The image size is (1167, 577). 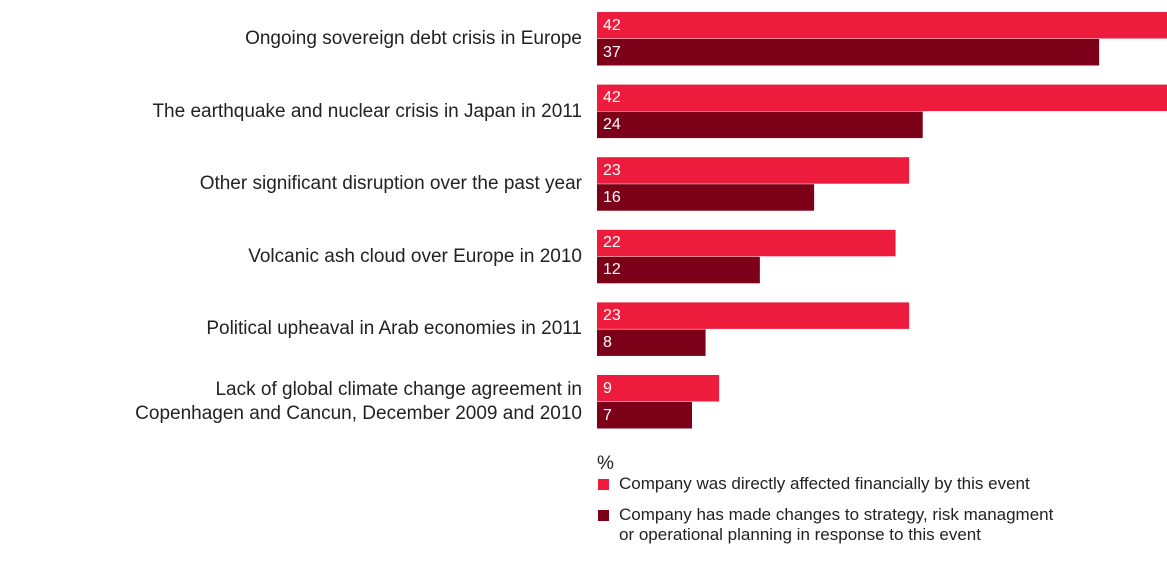 What do you see at coordinates (607, 342) in the screenshot?
I see `value-label: 8` at bounding box center [607, 342].